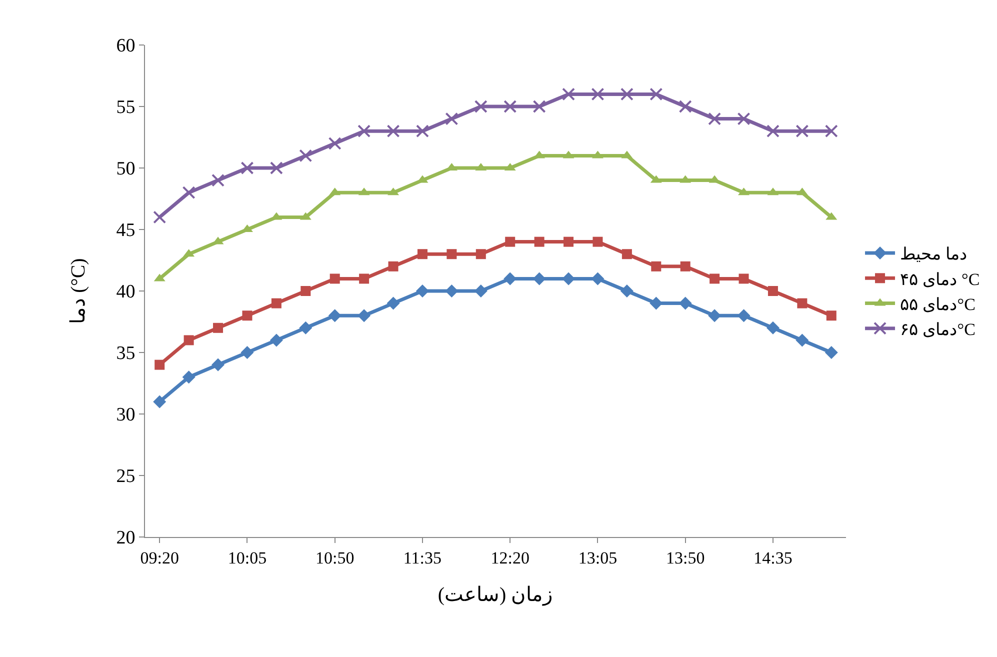 This screenshot has height=657, width=997. I want to click on legend-label: دما محیط, so click(934, 254).